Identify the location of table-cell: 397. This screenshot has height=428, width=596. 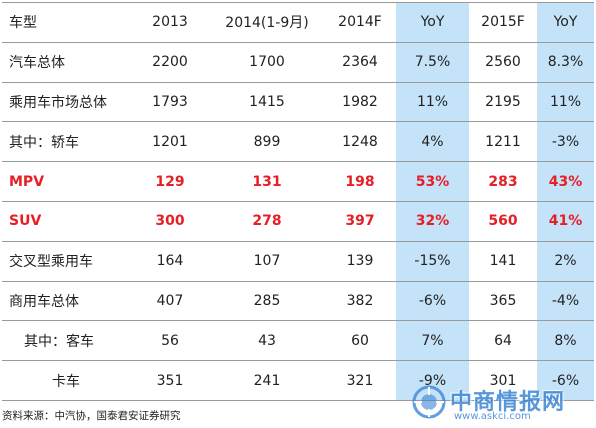
(360, 221).